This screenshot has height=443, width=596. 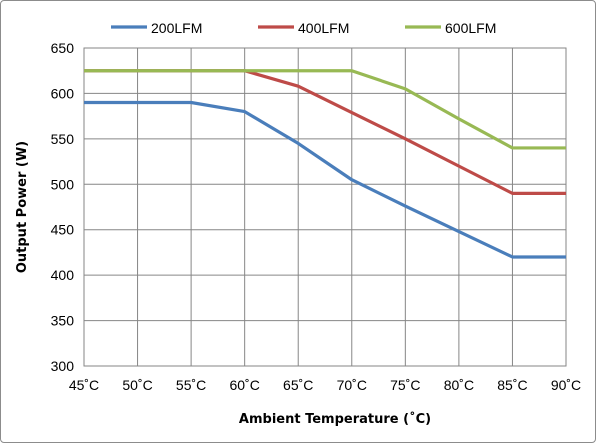 I want to click on y-tick-label: 600, so click(x=63, y=93).